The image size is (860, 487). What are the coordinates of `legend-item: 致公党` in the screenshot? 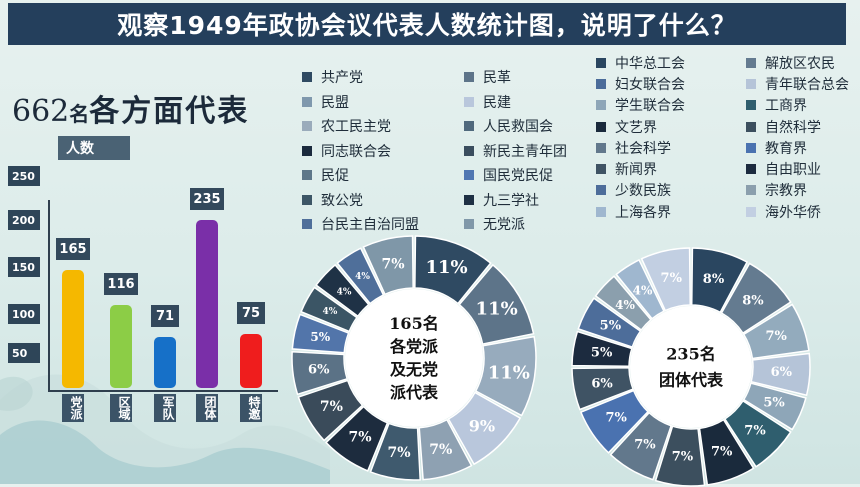 It's located at (364, 200).